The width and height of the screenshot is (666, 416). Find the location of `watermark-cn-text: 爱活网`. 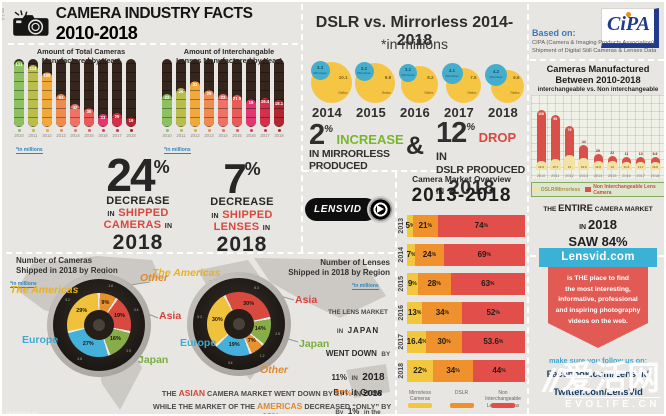

watermark-cn-text: 爱活网 is located at coordinates (610, 377).